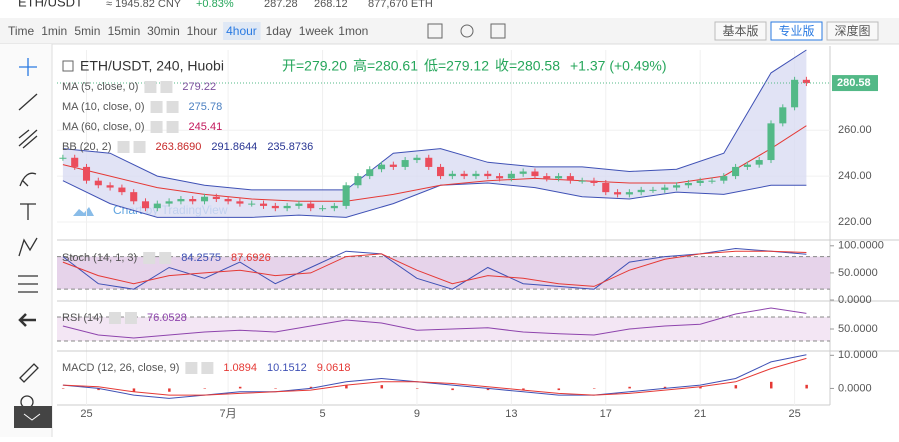 This screenshot has height=442, width=899. What do you see at coordinates (353, 31) in the screenshot?
I see `interval-button: 1mon` at bounding box center [353, 31].